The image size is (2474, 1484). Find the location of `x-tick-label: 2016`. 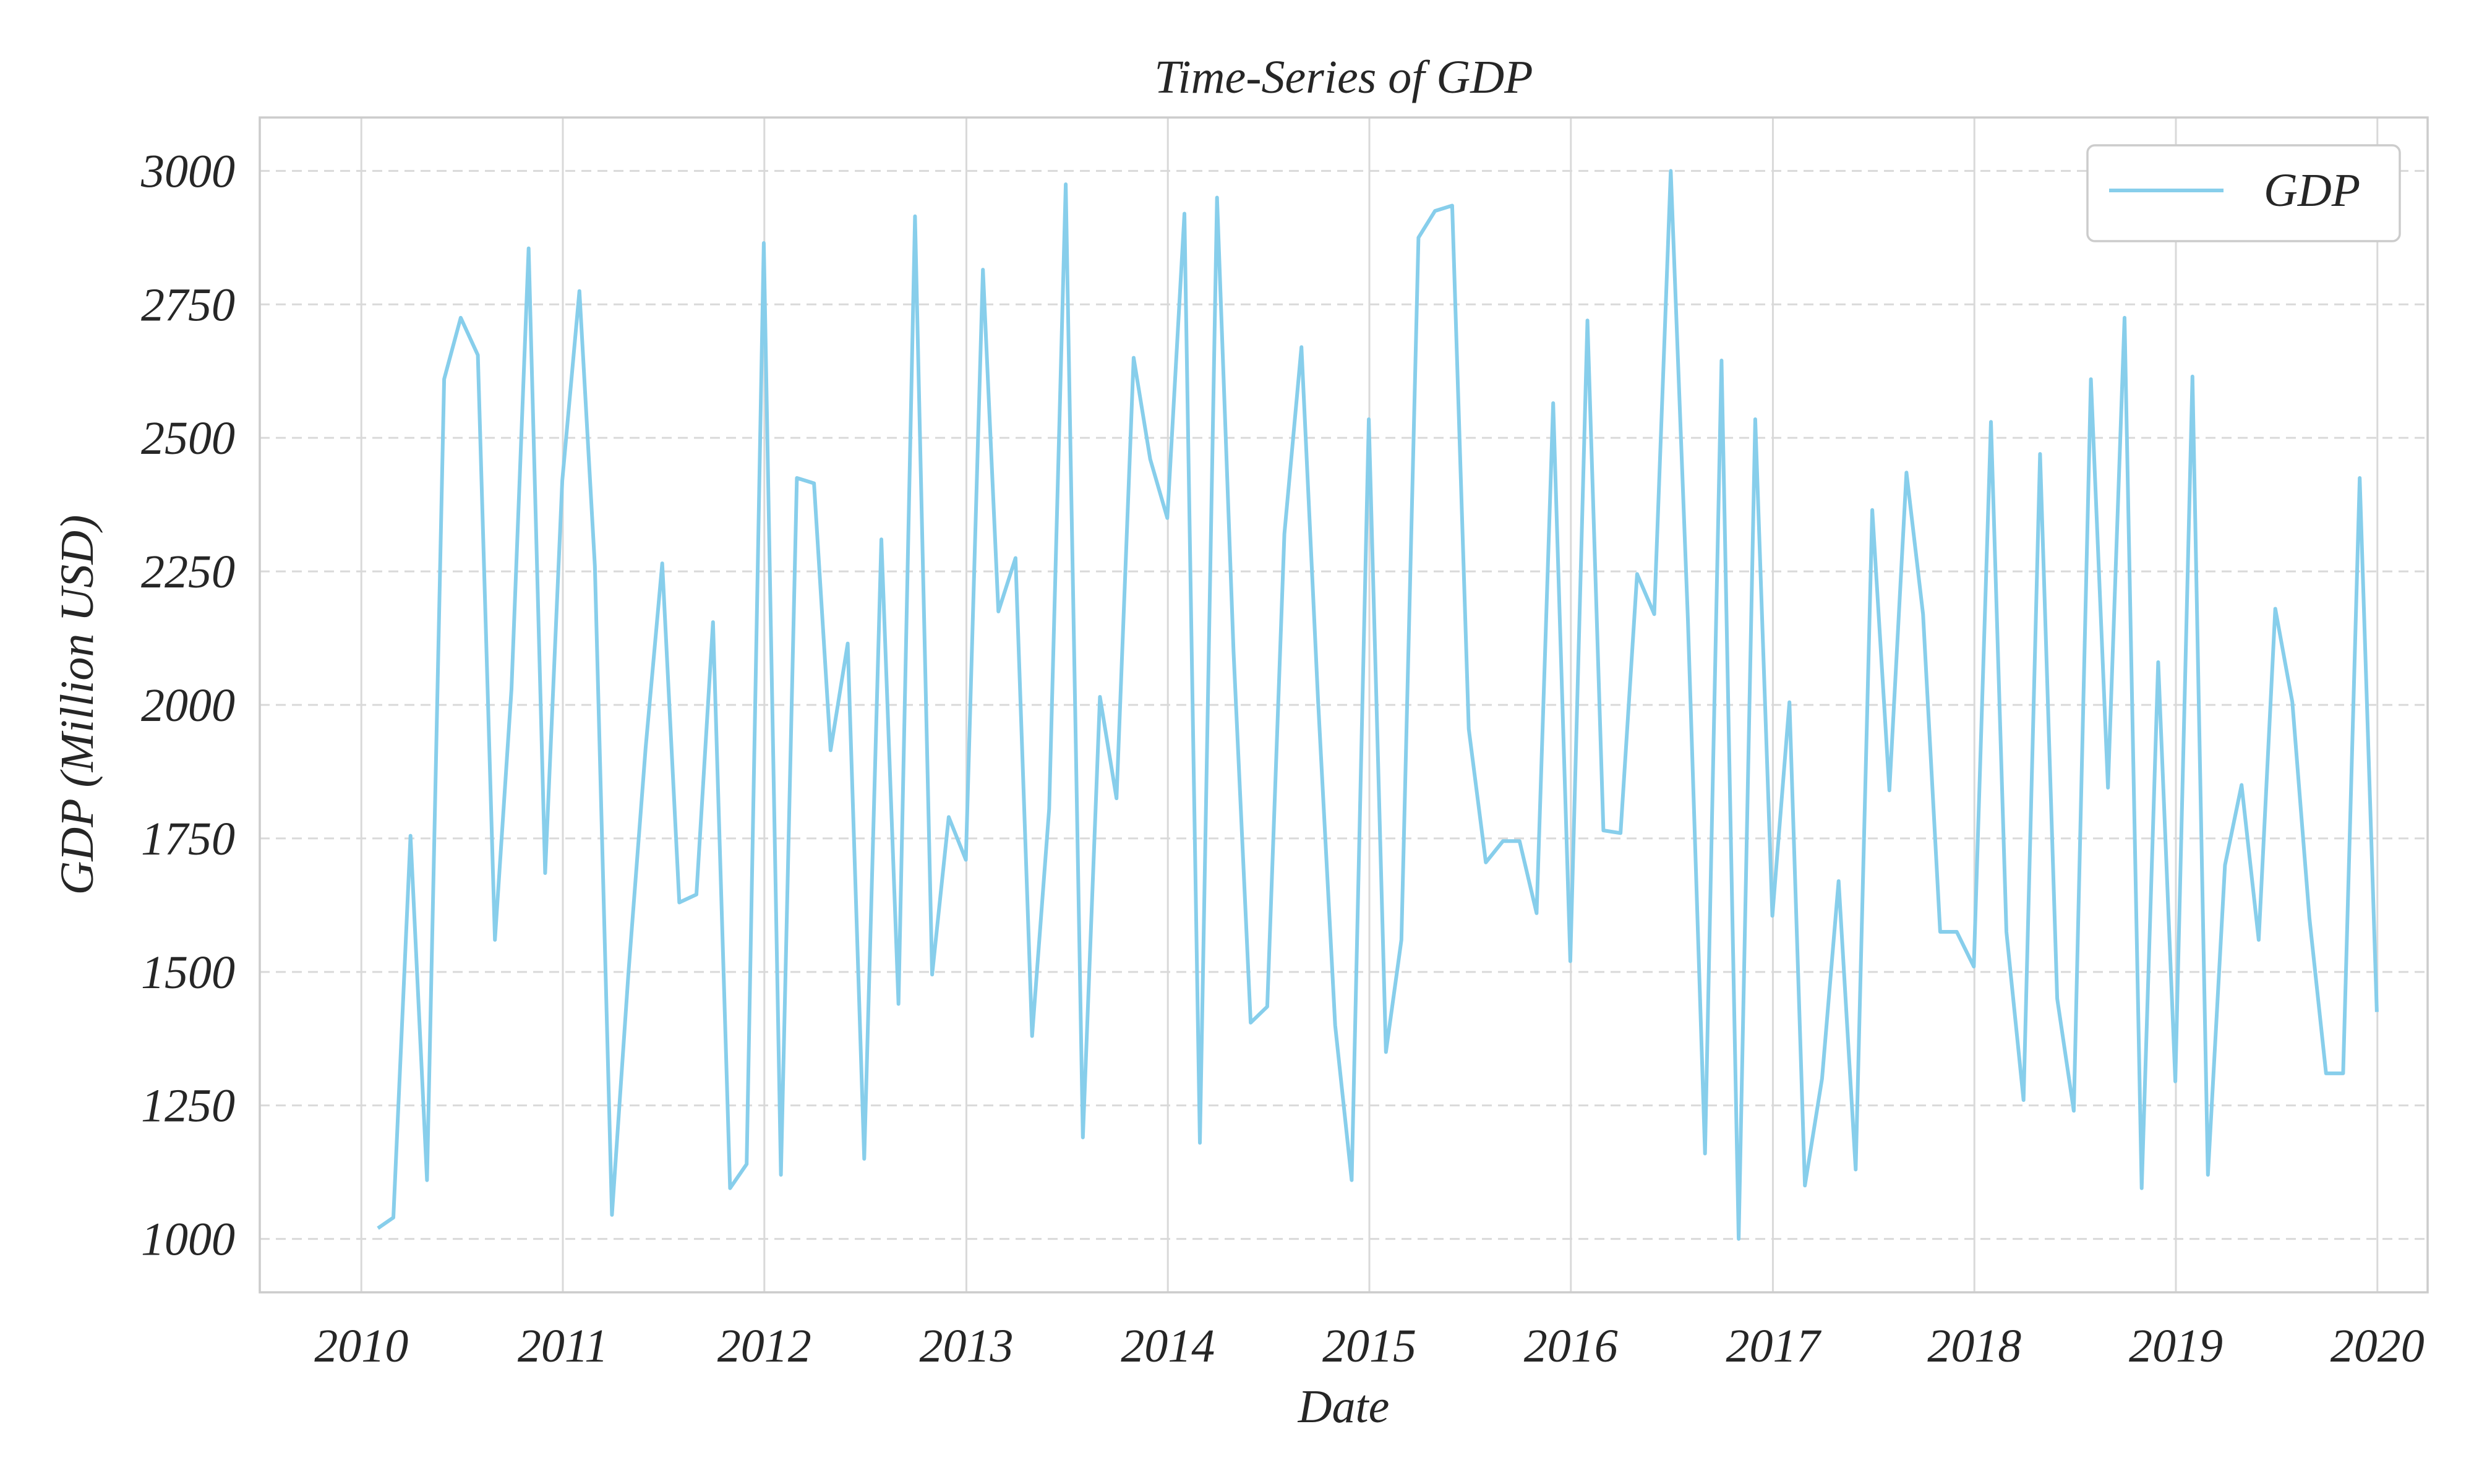

x-tick-label: 2016 is located at coordinates (1571, 1346).